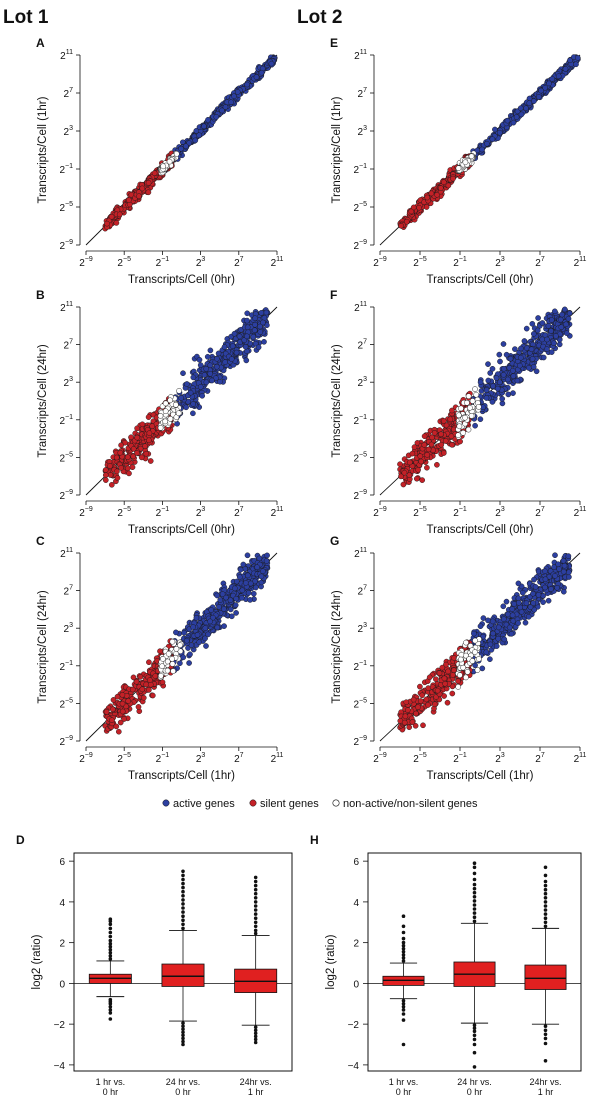 Image resolution: width=600 pixels, height=1099 pixels. Describe the element at coordinates (60, 1025) in the screenshot. I see `y-tick-label: −2` at that location.